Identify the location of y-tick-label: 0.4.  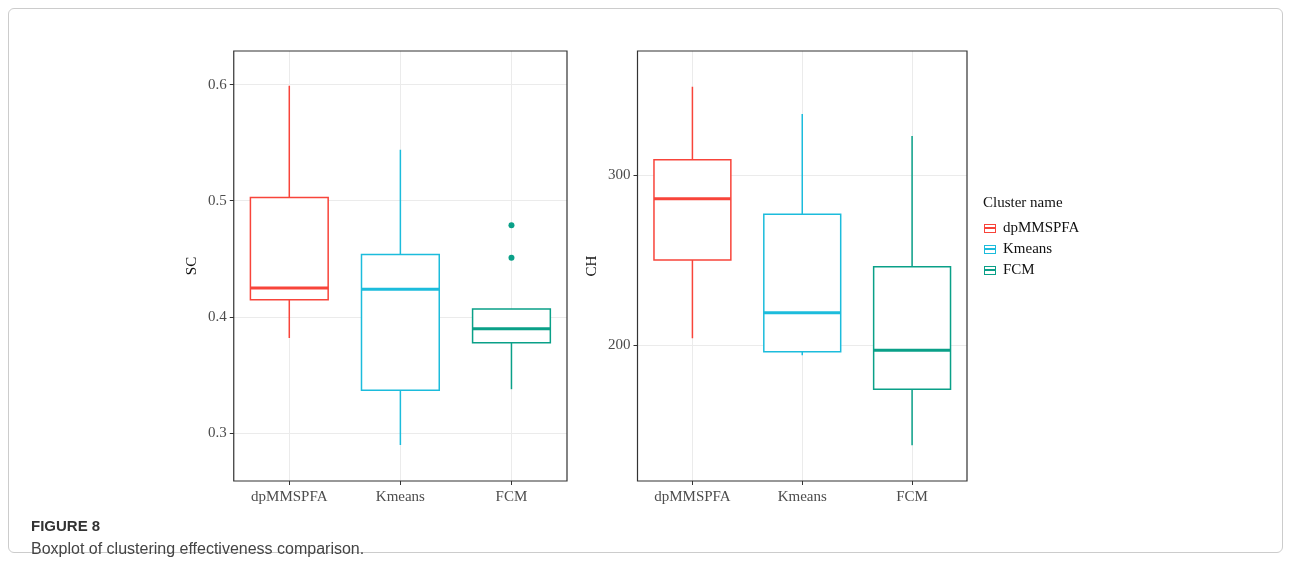
(218, 316).